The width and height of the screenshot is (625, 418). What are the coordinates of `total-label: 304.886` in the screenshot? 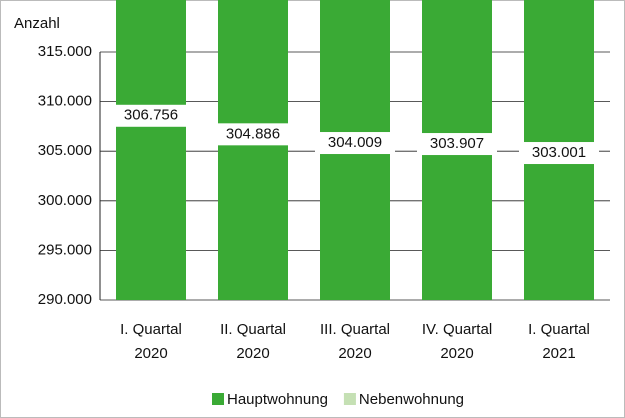 It's located at (253, 133).